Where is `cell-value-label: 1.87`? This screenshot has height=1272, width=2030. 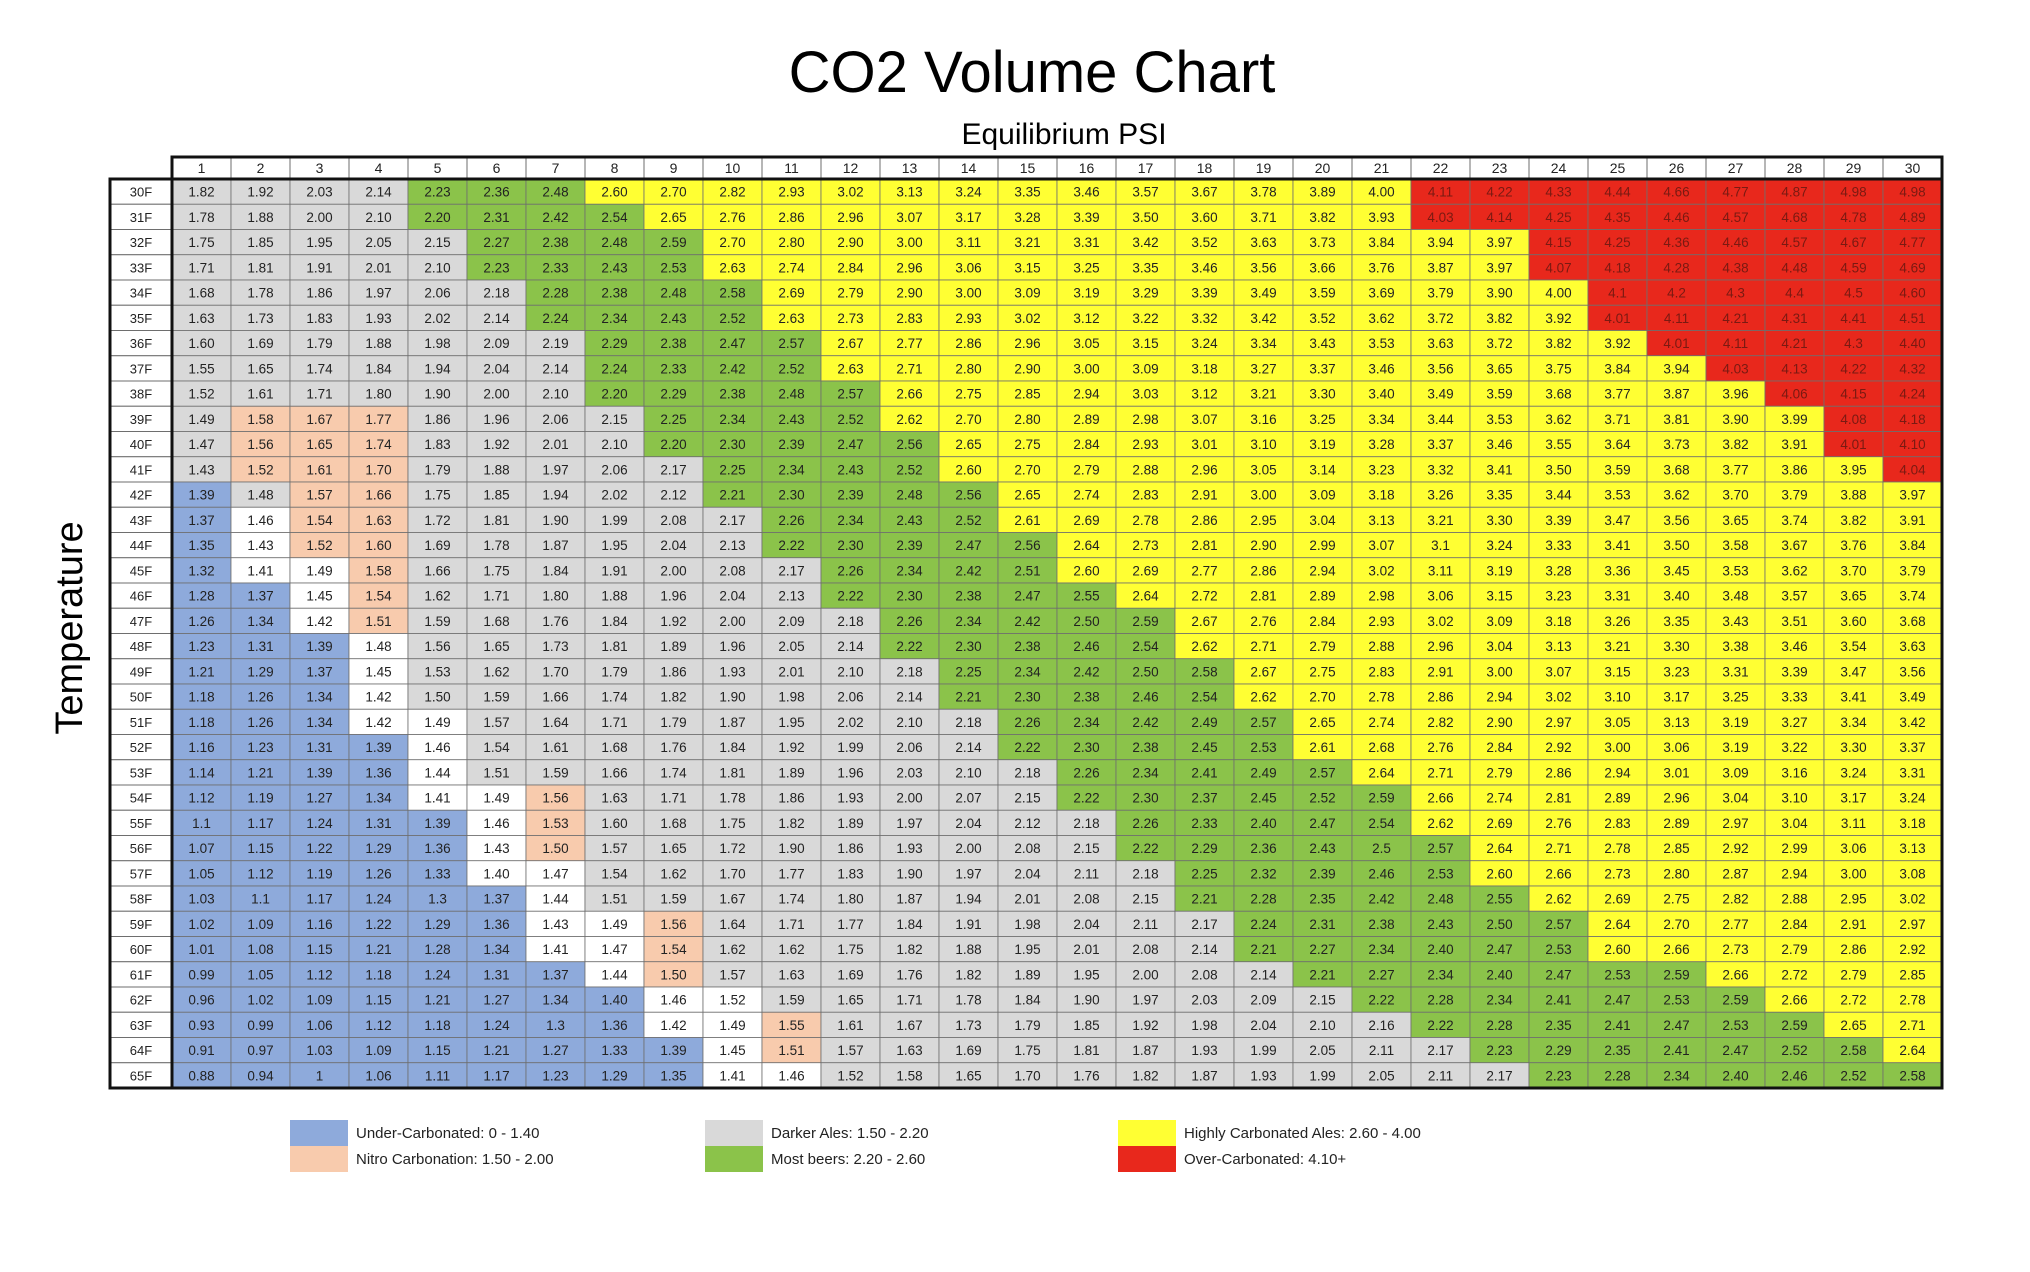 cell-value-label: 1.87 is located at coordinates (555, 545).